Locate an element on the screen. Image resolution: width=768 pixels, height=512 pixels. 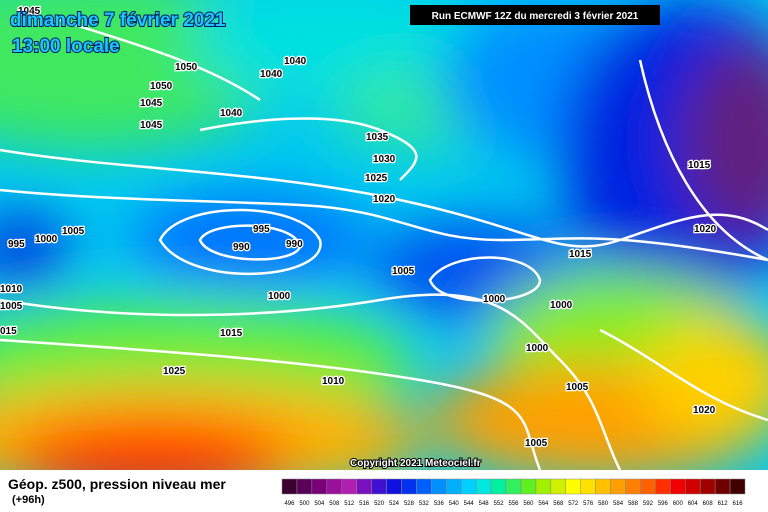
scale-label: 568 is located at coordinates (558, 504).